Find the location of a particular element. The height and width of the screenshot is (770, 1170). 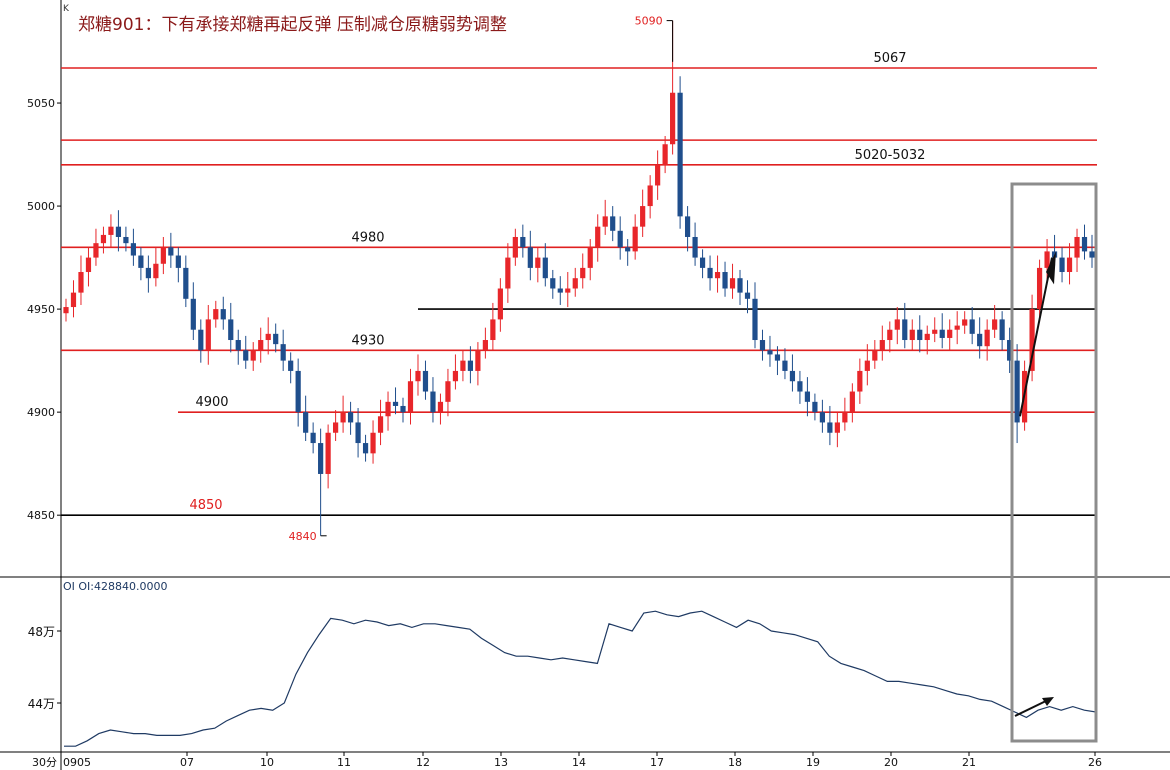

x-tick-label: 07 is located at coordinates (187, 762).